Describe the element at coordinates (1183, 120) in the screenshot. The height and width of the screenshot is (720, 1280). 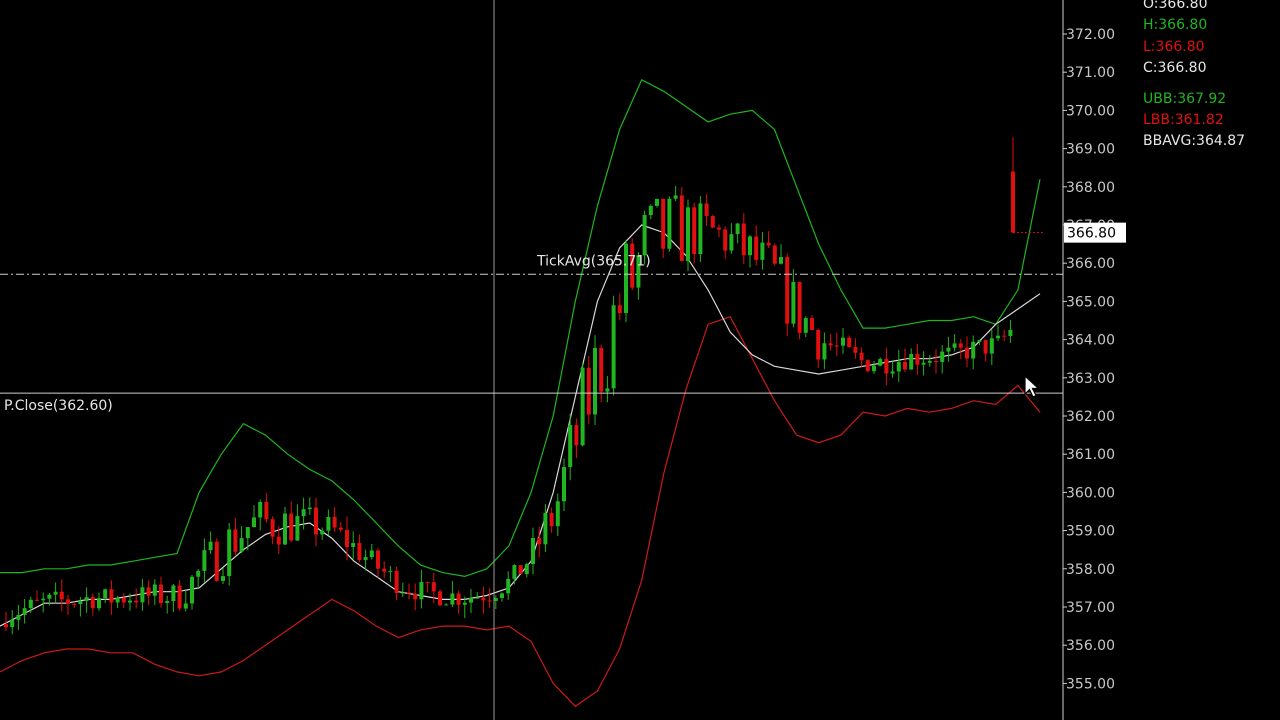
I see `lower-band-readout: LBB:361.82` at that location.